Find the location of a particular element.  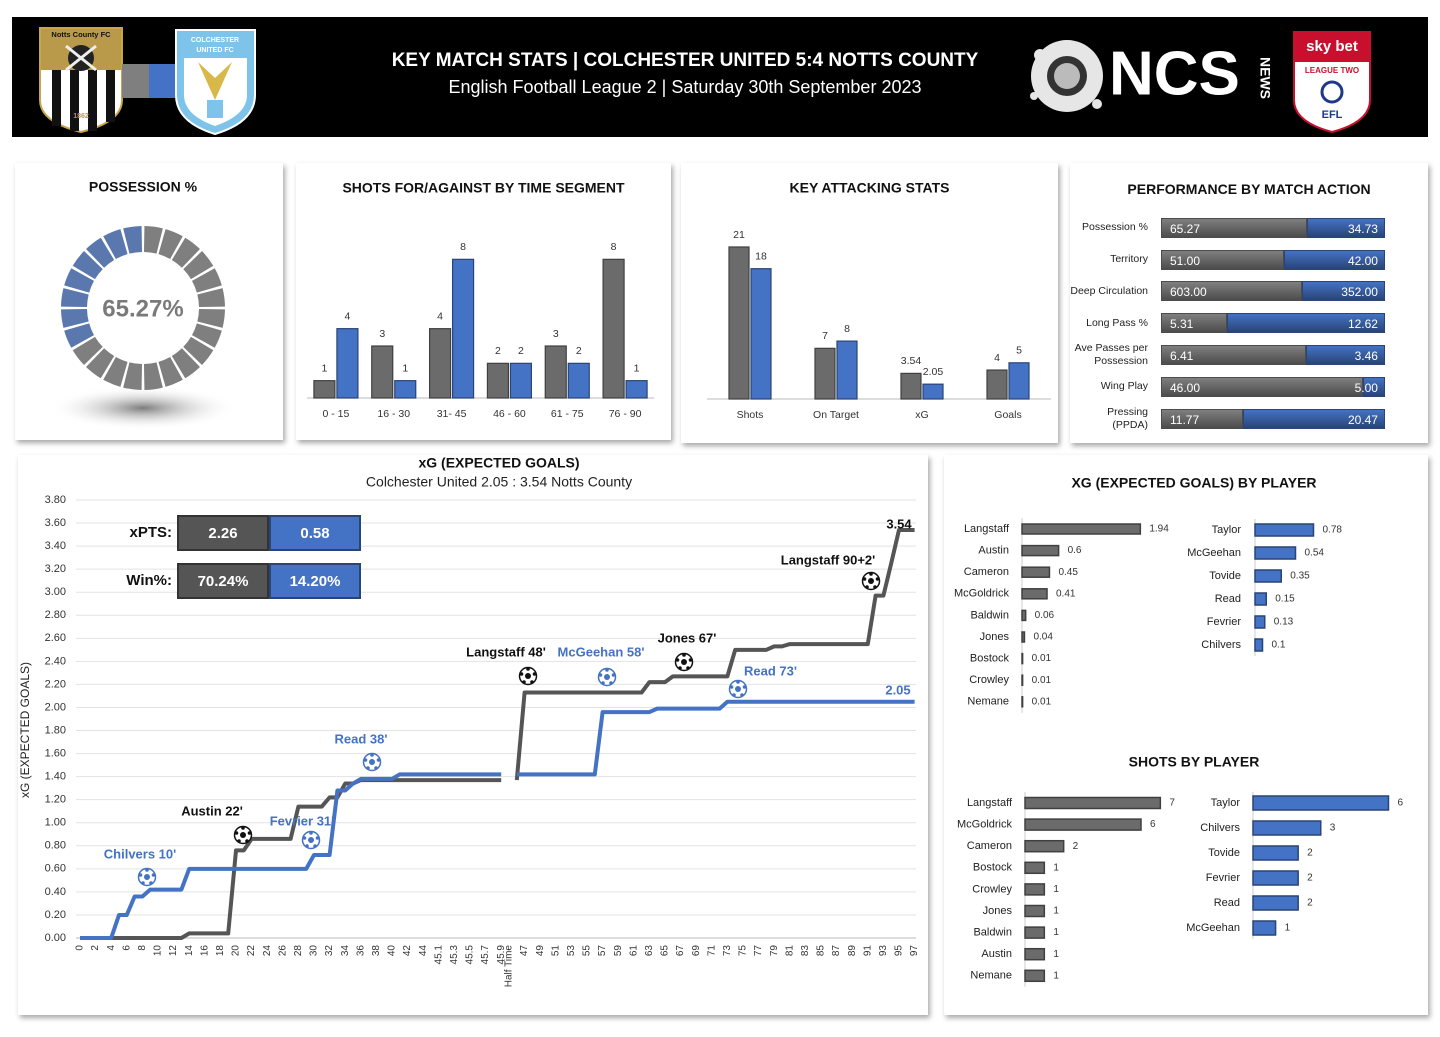

y-tick-label: 2.40 is located at coordinates (55, 661).